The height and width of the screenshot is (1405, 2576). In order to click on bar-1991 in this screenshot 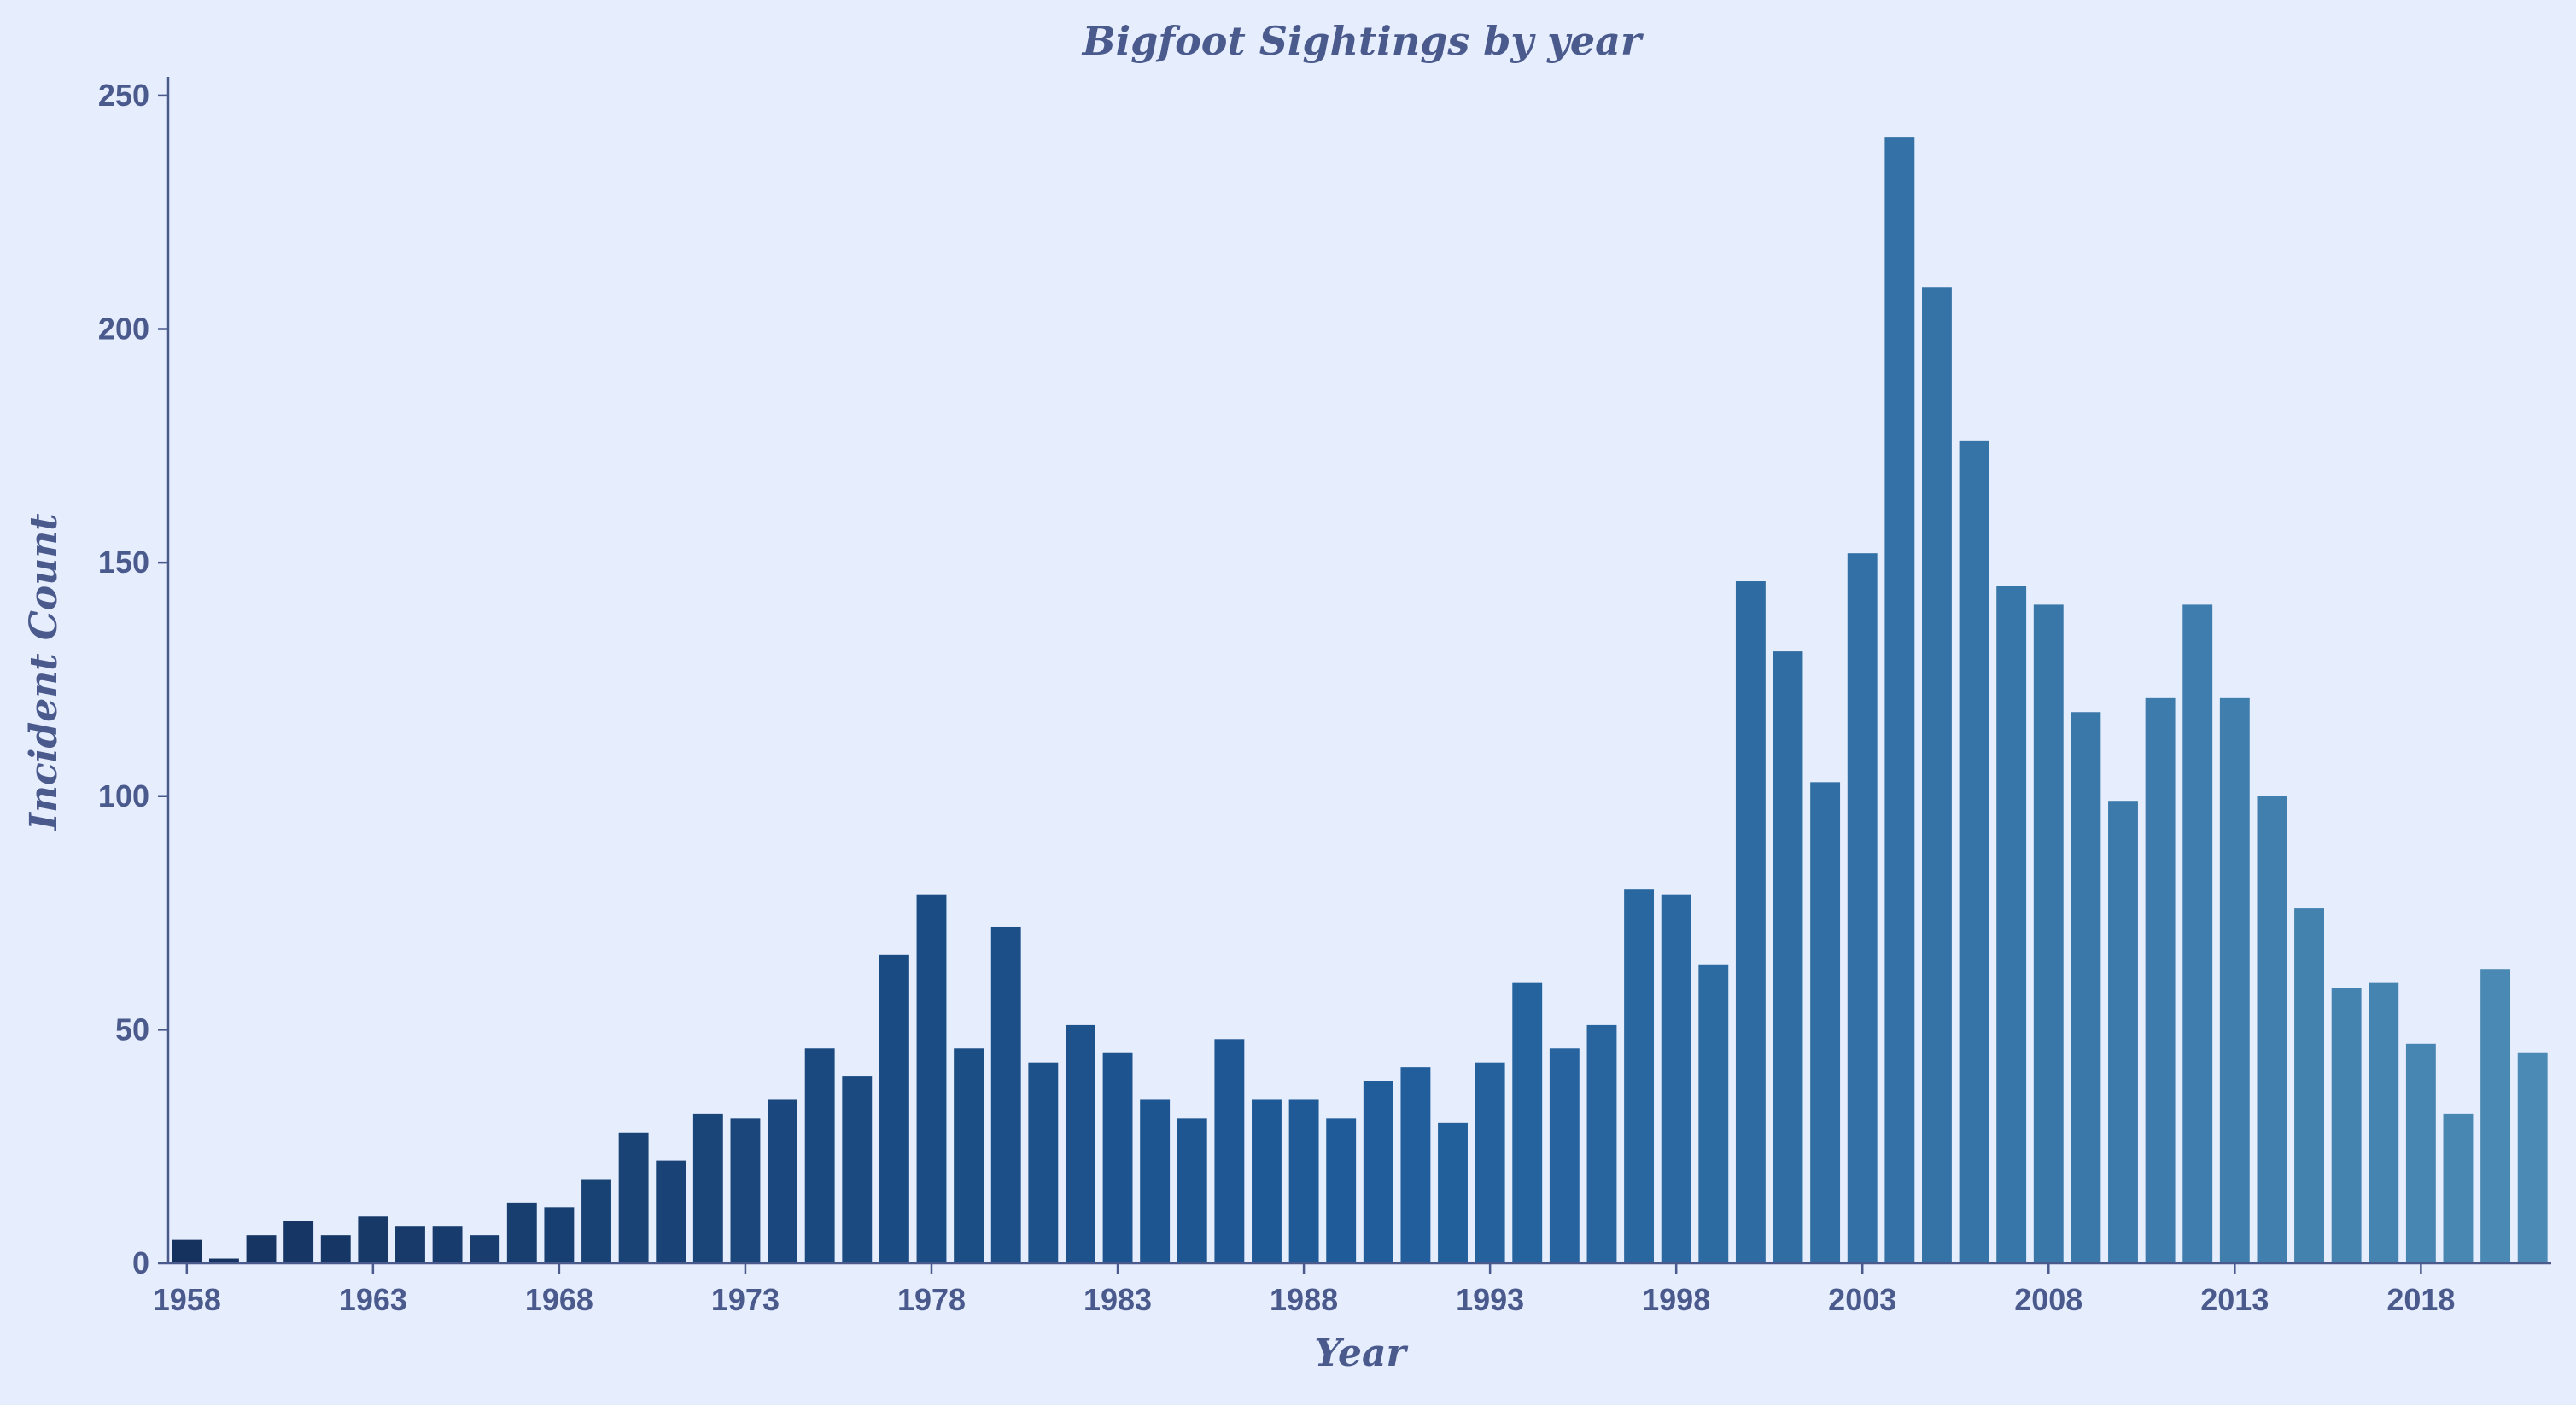, I will do `click(1415, 1165)`.